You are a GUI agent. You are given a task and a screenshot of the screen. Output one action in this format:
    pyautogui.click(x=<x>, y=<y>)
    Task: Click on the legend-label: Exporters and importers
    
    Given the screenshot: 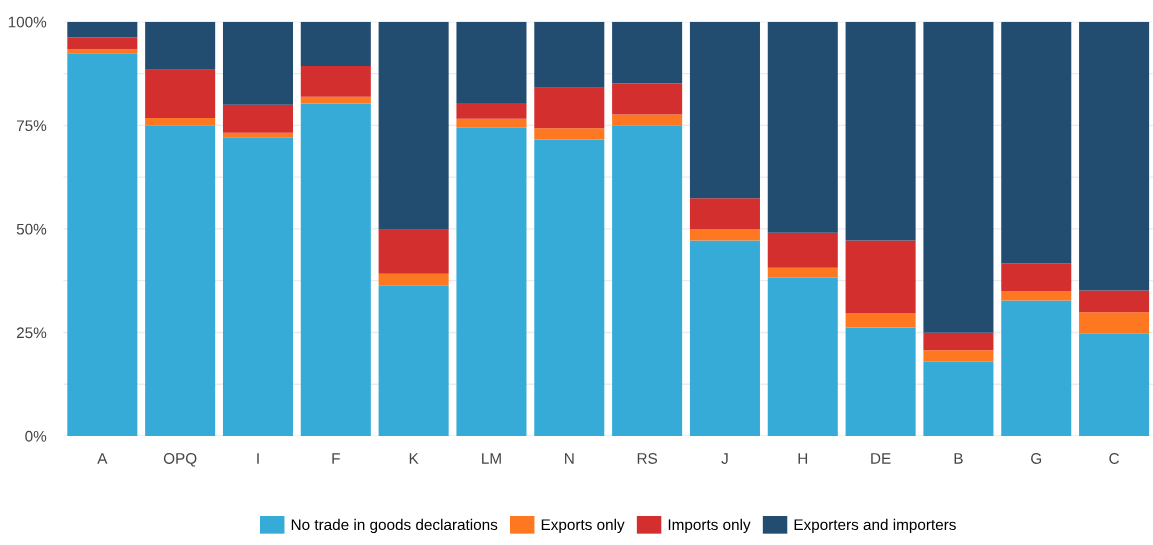 What is the action you would take?
    pyautogui.click(x=875, y=526)
    